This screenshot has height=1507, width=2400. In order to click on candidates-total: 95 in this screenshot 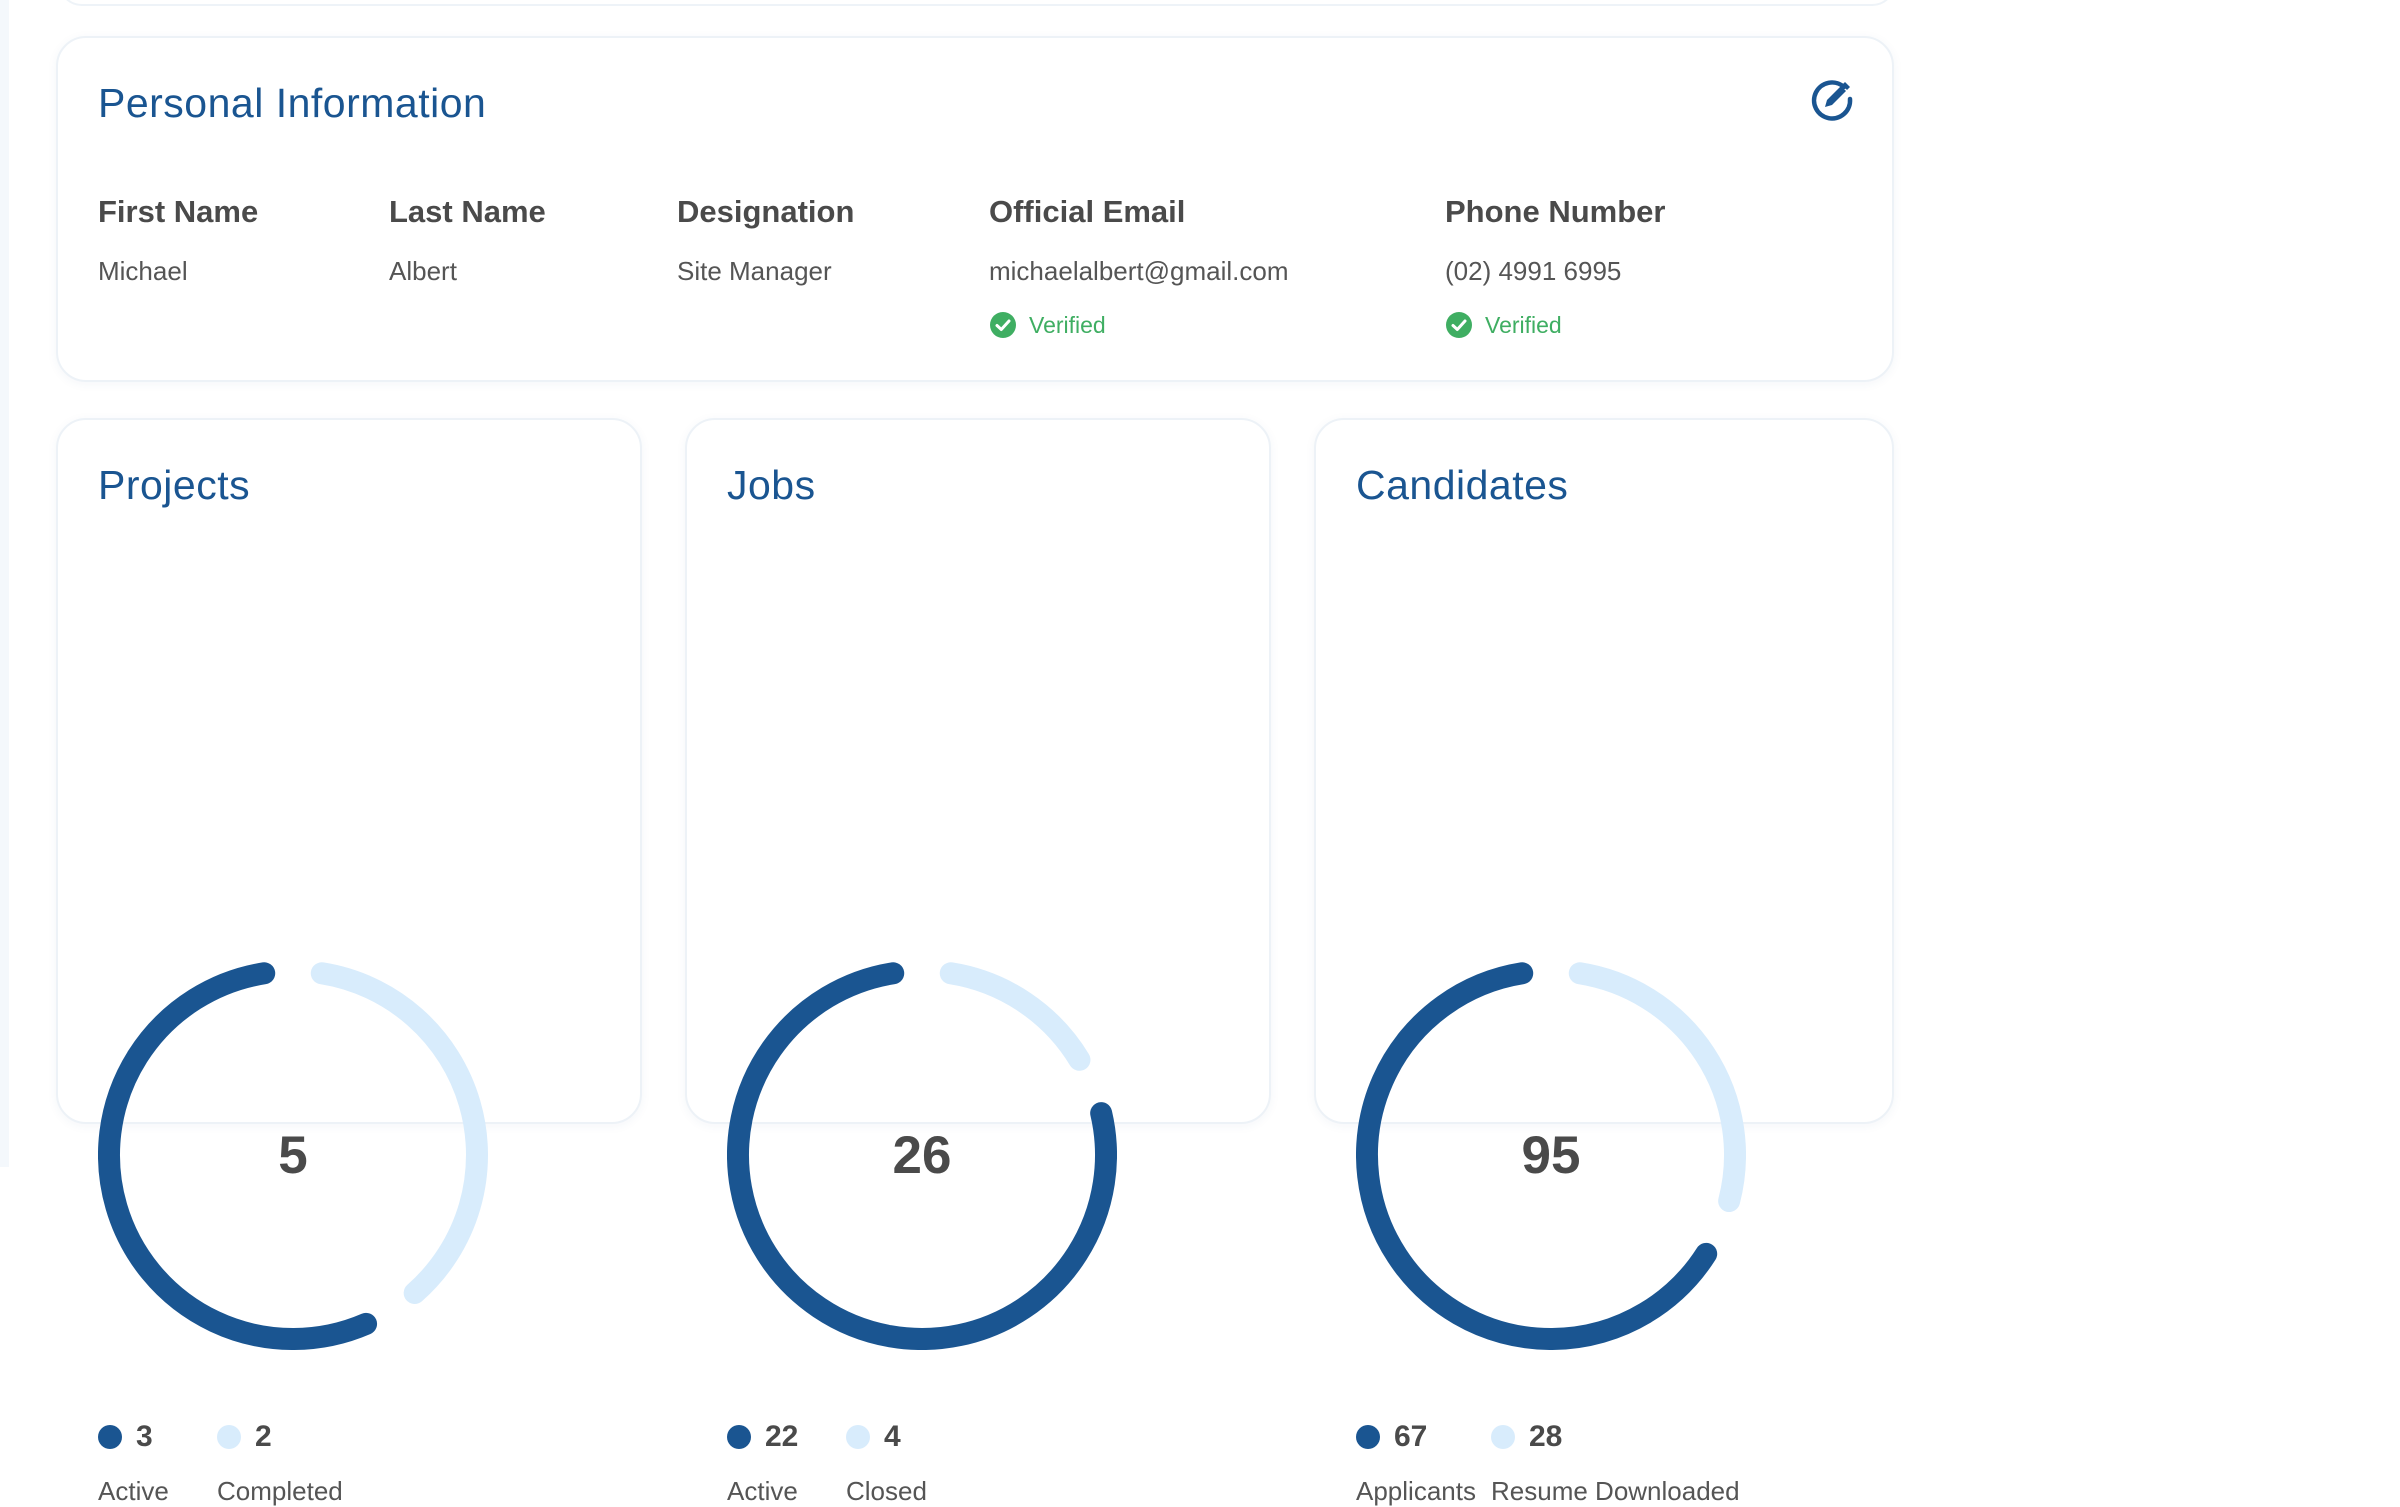, I will do `click(1551, 1155)`.